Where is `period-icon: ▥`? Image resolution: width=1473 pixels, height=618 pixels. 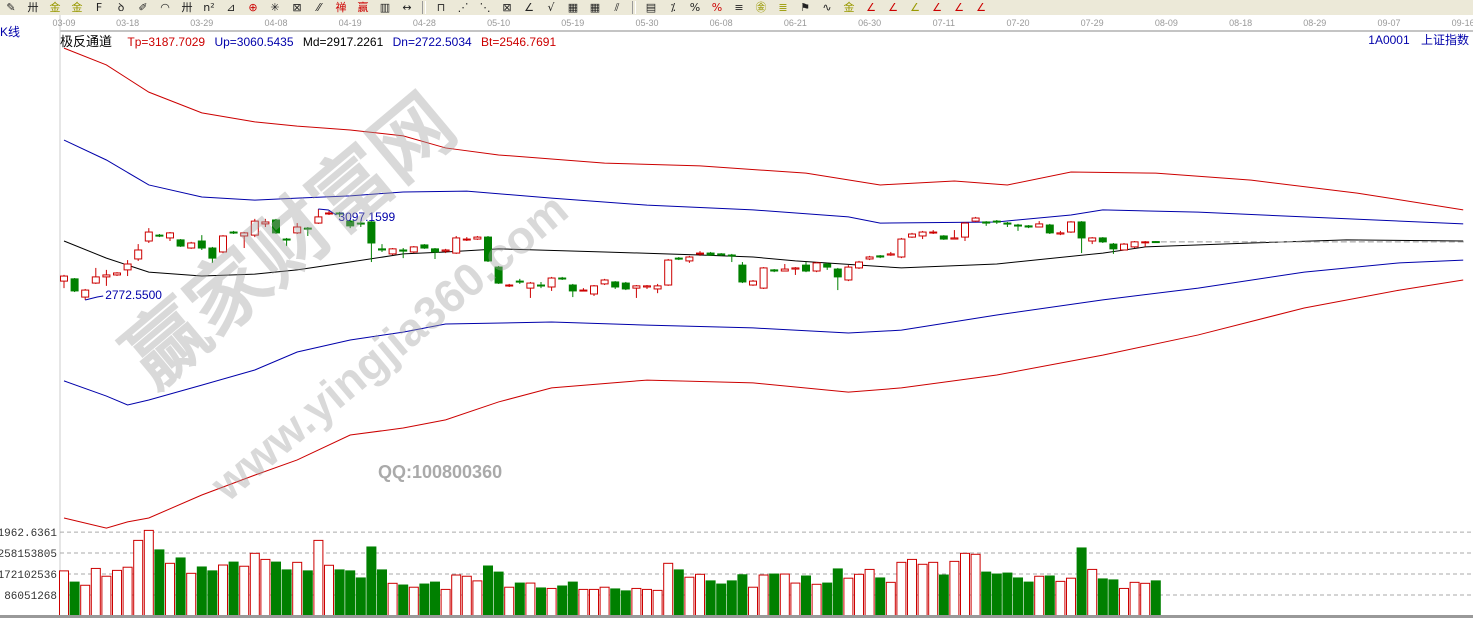 period-icon: ▥ is located at coordinates (385, 7).